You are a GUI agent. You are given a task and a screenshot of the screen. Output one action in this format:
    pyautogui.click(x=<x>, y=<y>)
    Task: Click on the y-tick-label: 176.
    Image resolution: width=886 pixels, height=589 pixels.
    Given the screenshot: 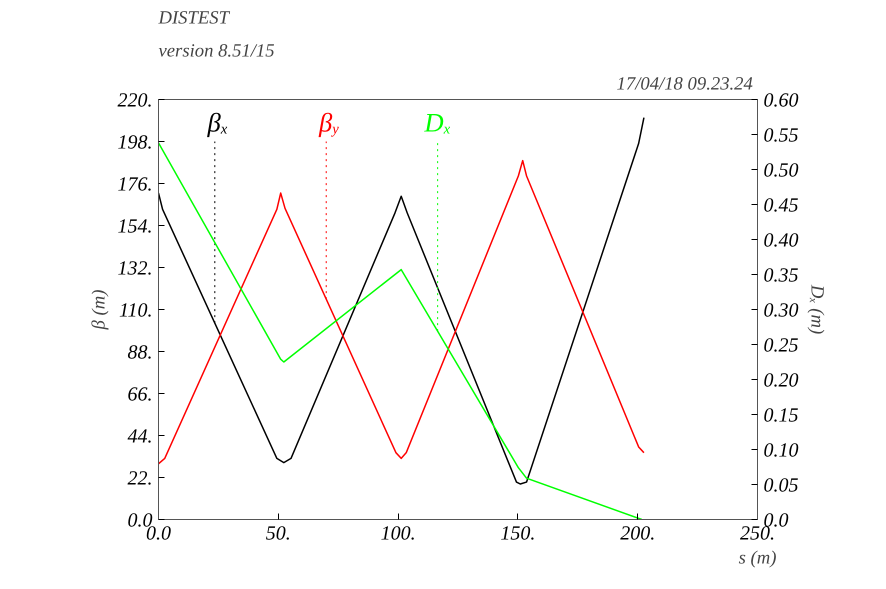 What is the action you would take?
    pyautogui.click(x=135, y=185)
    